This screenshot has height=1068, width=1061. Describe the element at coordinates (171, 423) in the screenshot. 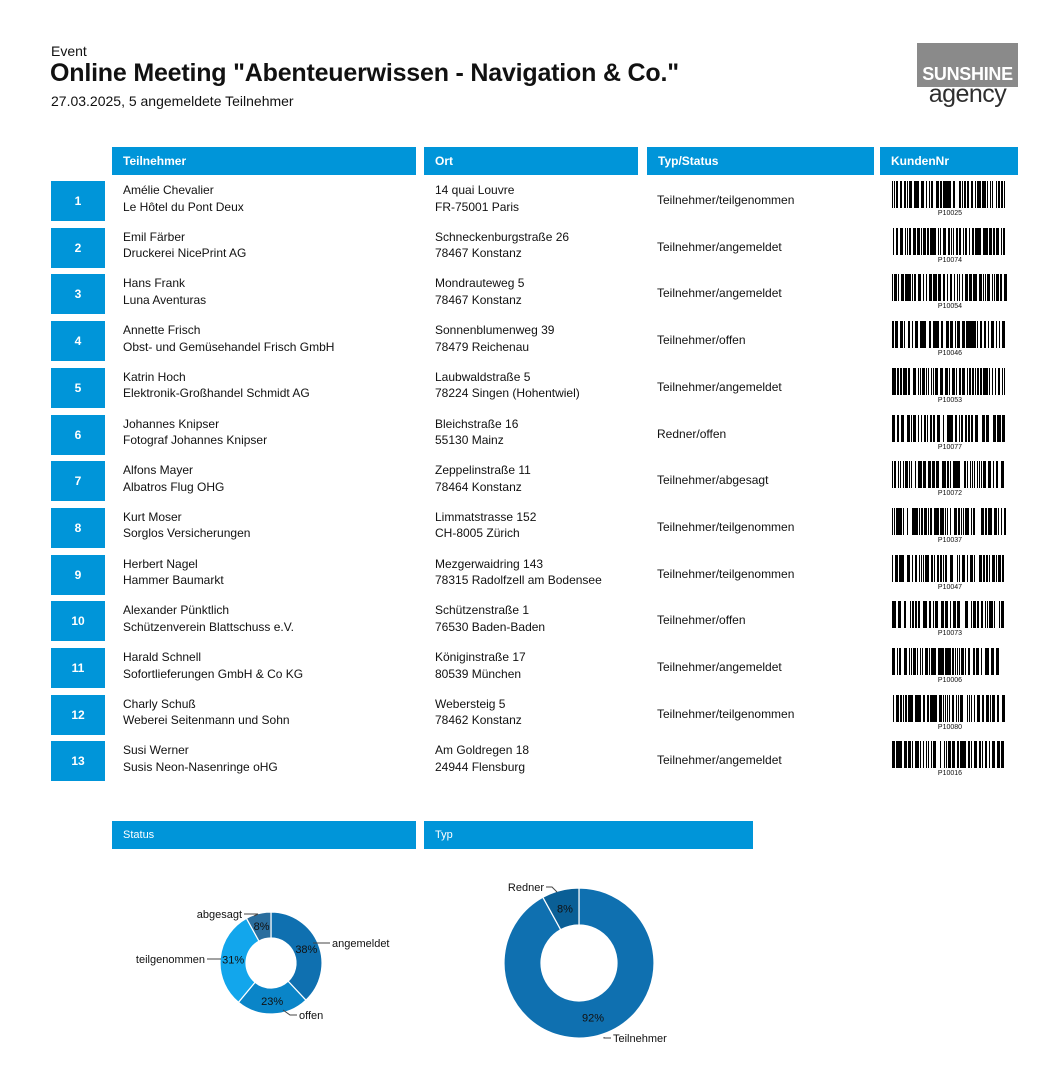

I see `participant-name: Johannes Knipser` at that location.